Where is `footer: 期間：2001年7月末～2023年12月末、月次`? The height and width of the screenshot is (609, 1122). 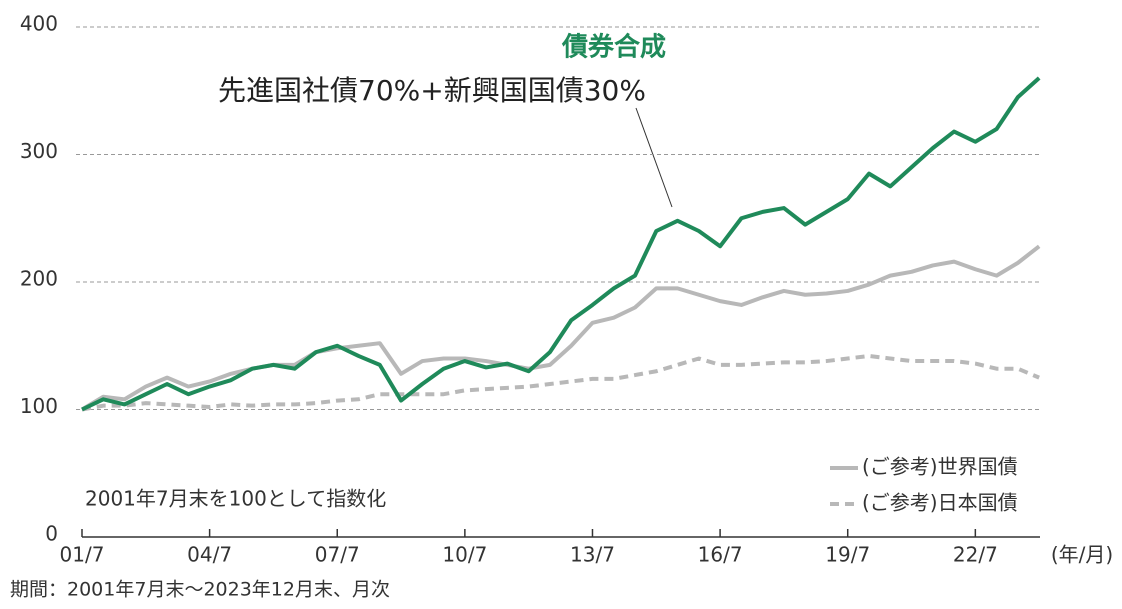 footer: 期間：2001年7月末～2023年12月末、月次 is located at coordinates (200, 590).